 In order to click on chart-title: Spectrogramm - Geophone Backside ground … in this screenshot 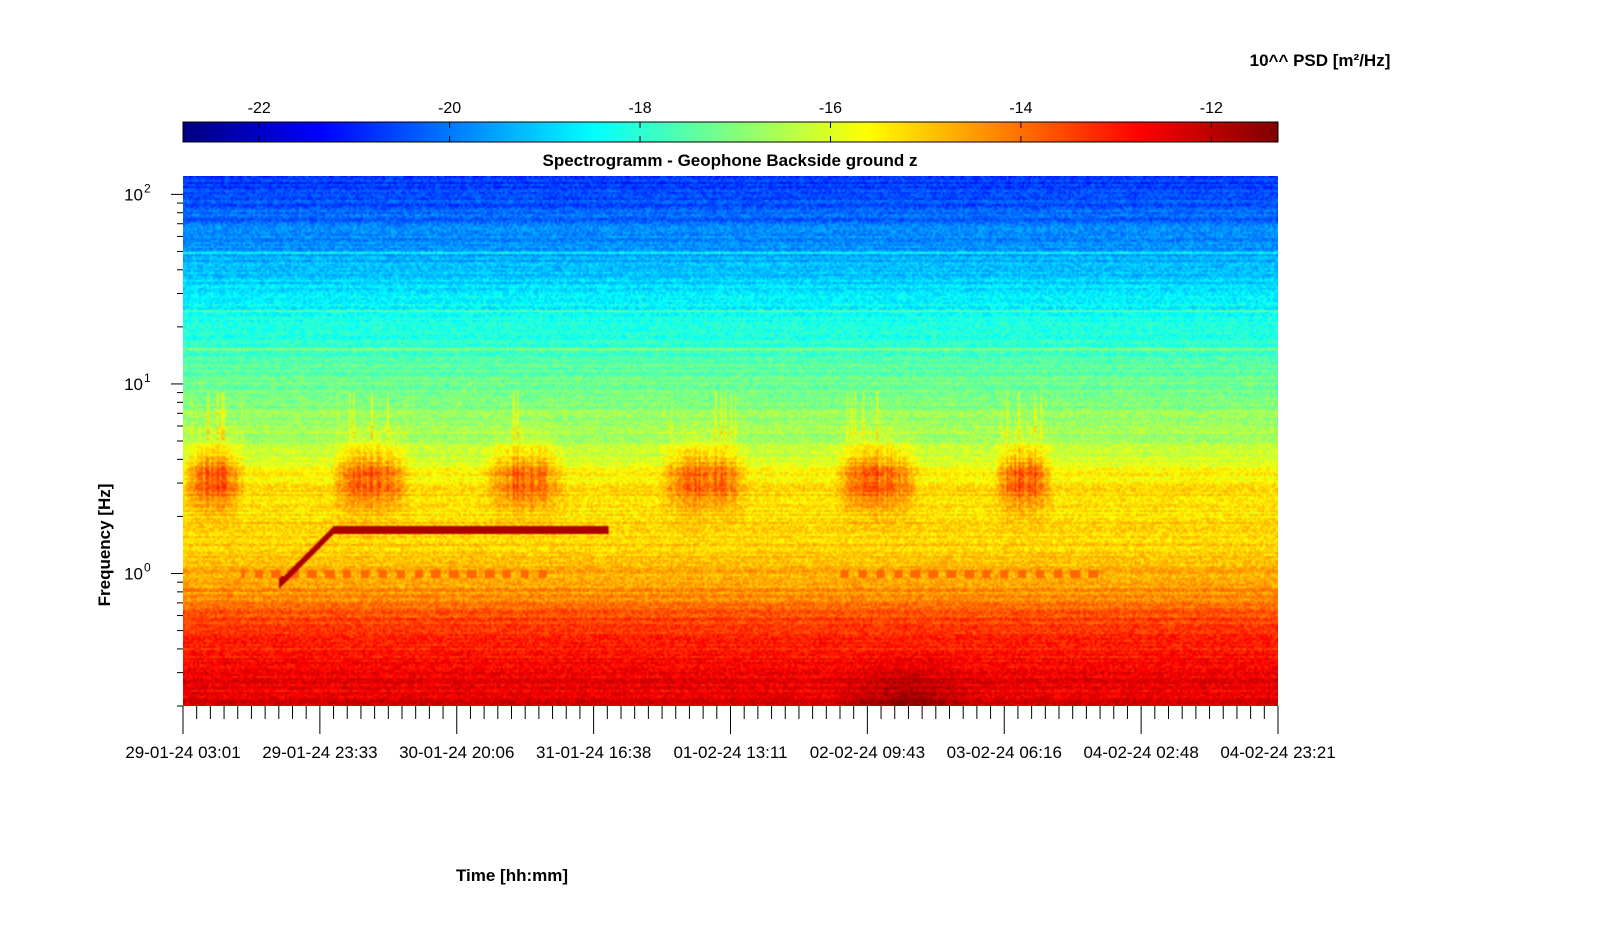, I will do `click(729, 160)`.